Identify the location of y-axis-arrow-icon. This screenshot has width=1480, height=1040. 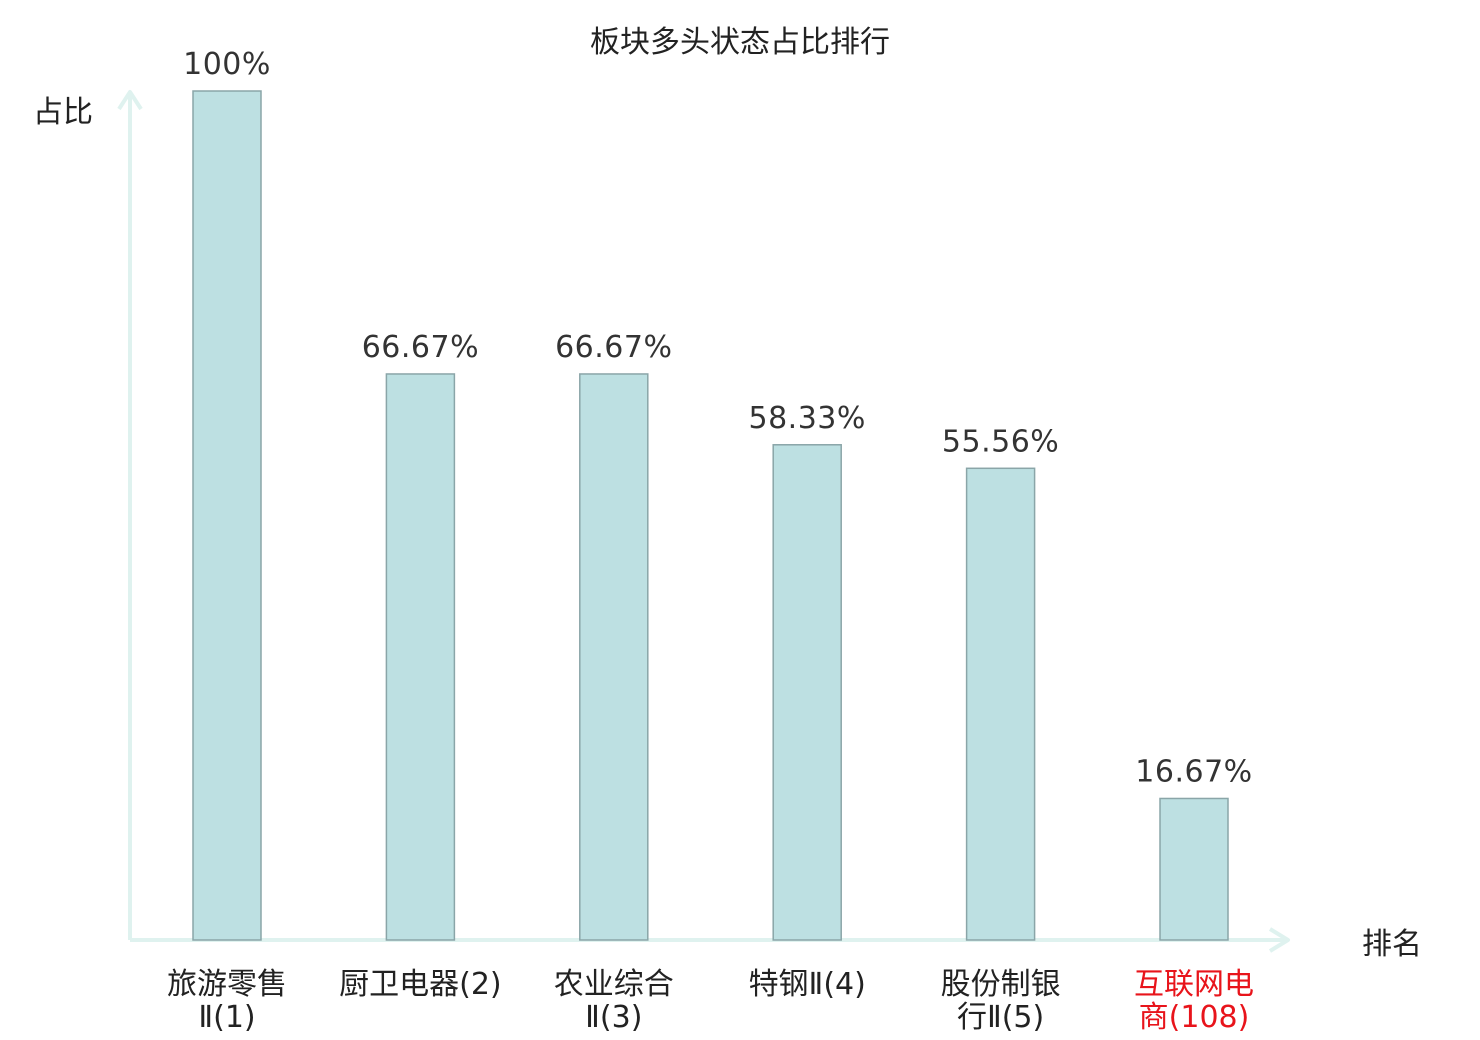
(130, 100).